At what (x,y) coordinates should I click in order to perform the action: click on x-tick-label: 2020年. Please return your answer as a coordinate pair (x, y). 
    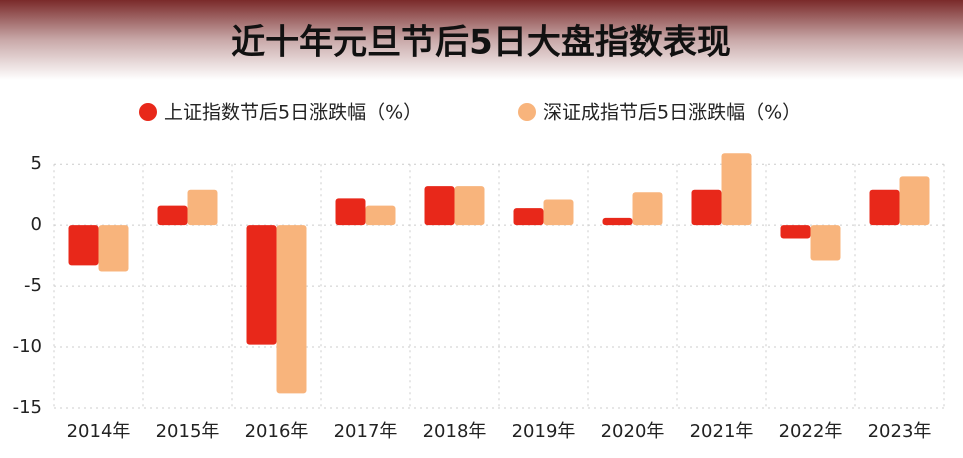
    Looking at the image, I should click on (633, 431).